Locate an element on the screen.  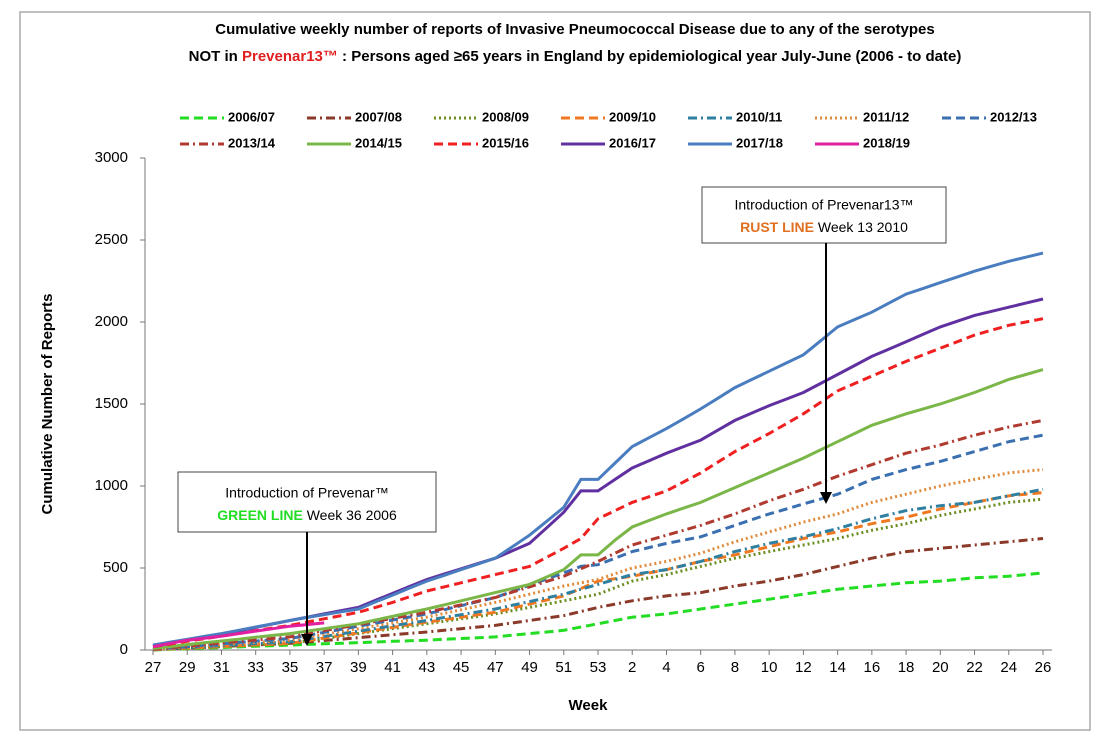
annotation-highlight: GREEN LINE is located at coordinates (260, 515).